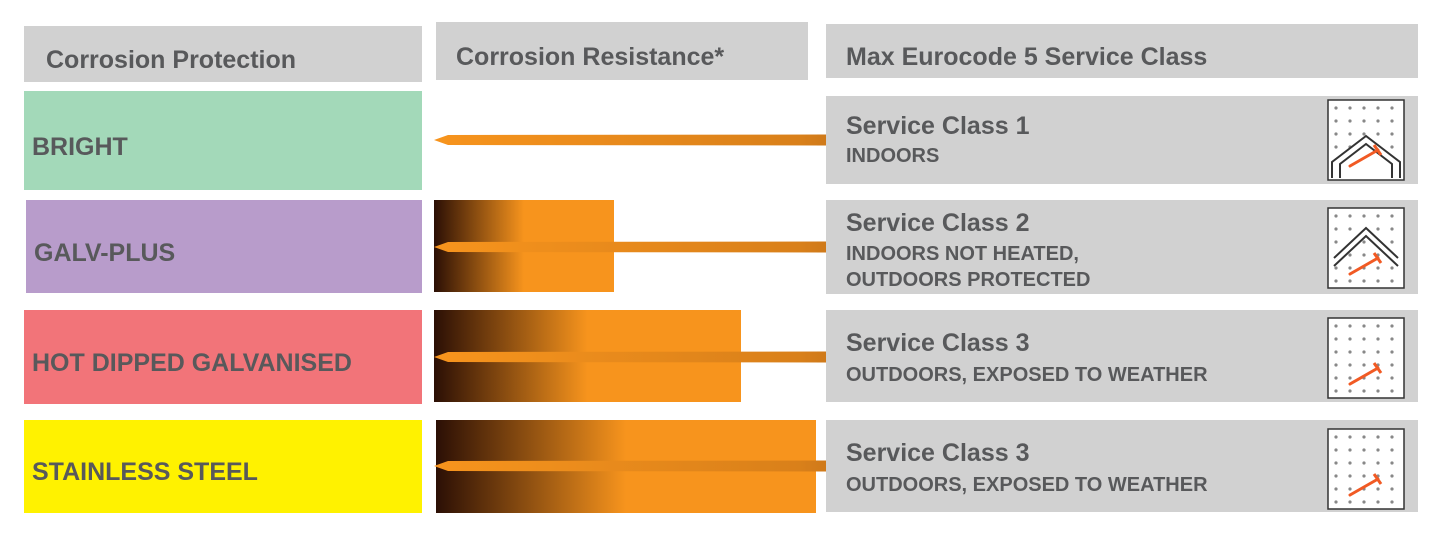 The height and width of the screenshot is (538, 1445). Describe the element at coordinates (192, 363) in the screenshot. I see `protection-label: HOT DIPPED GALVANISED` at that location.